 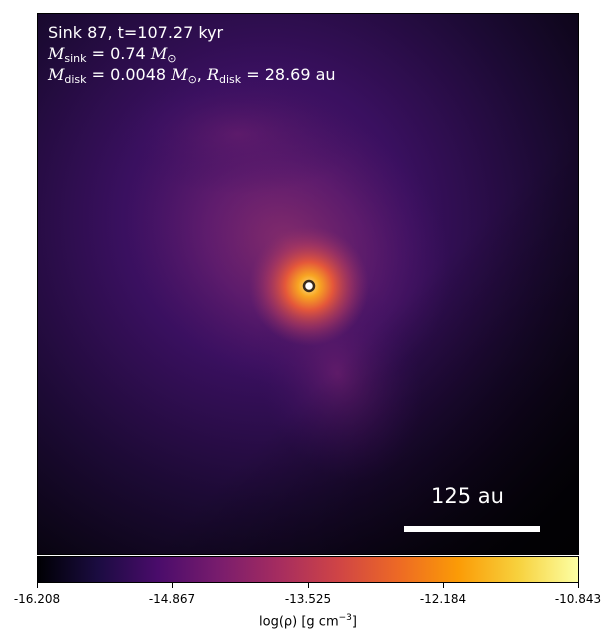 What do you see at coordinates (179, 74) in the screenshot?
I see `md-unit: M` at bounding box center [179, 74].